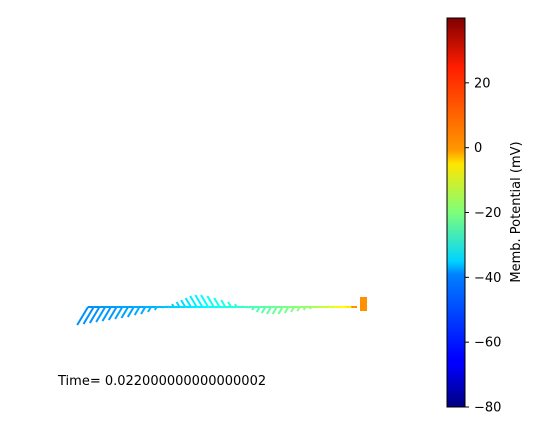 This screenshot has width=536, height=424. I want to click on colorbar: −80 −60 −40 −20 0 20 Memb. Potential (mV), so click(485, 216).